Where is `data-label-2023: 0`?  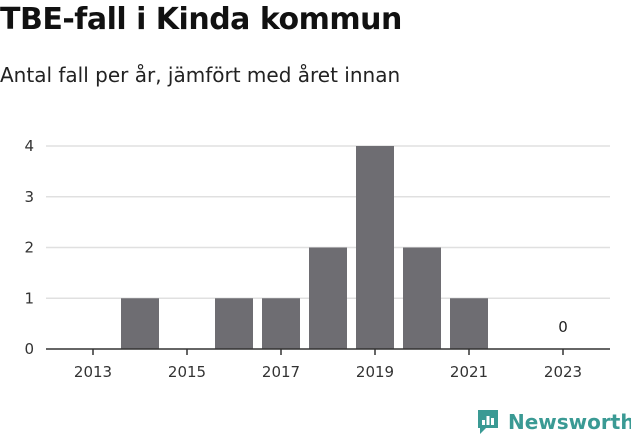 data-label-2023: 0 is located at coordinates (563, 327).